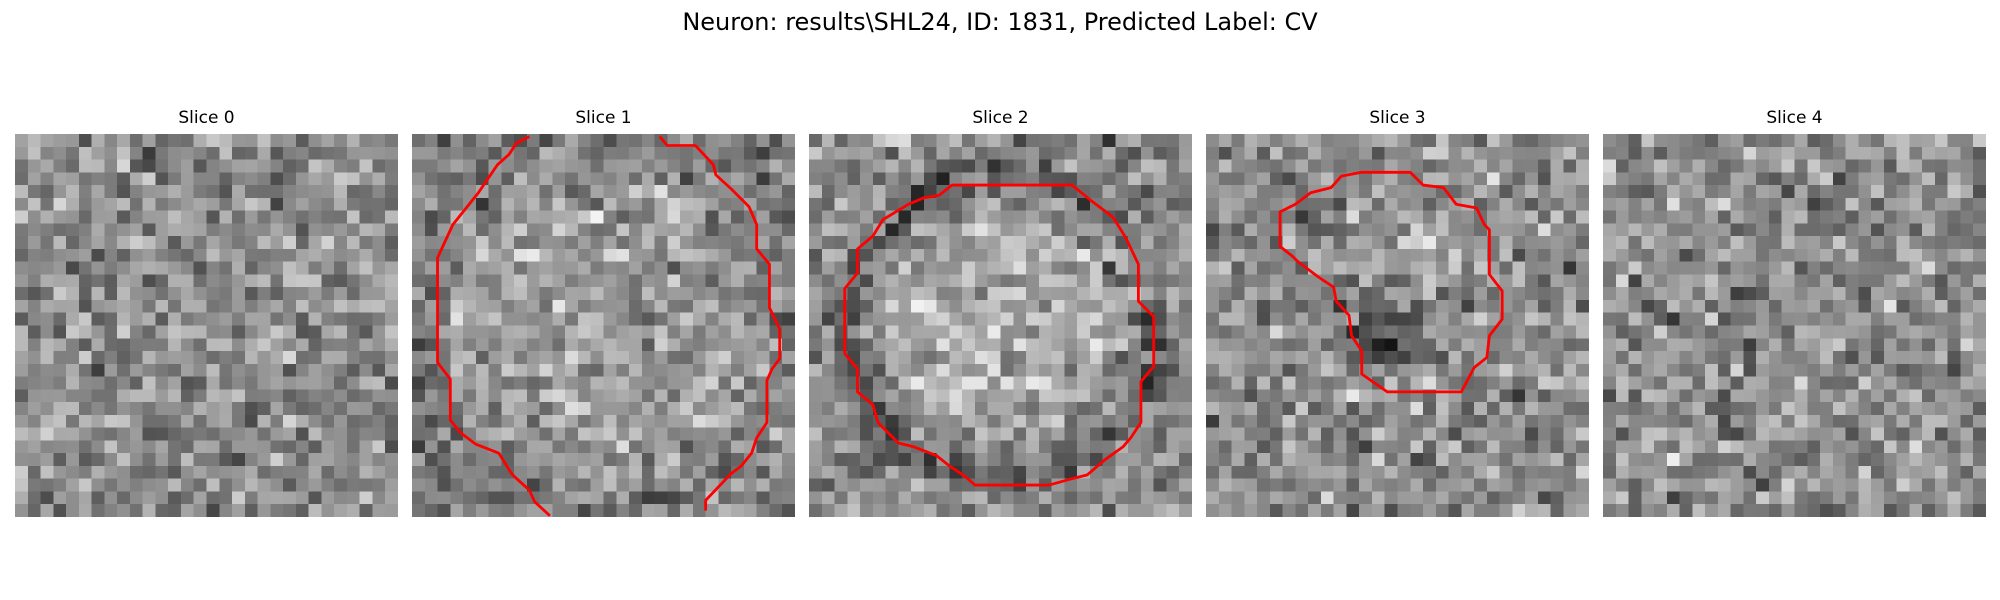 The width and height of the screenshot is (2000, 600). Describe the element at coordinates (720, 323) in the screenshot. I see `segmentation-contour-1b` at that location.